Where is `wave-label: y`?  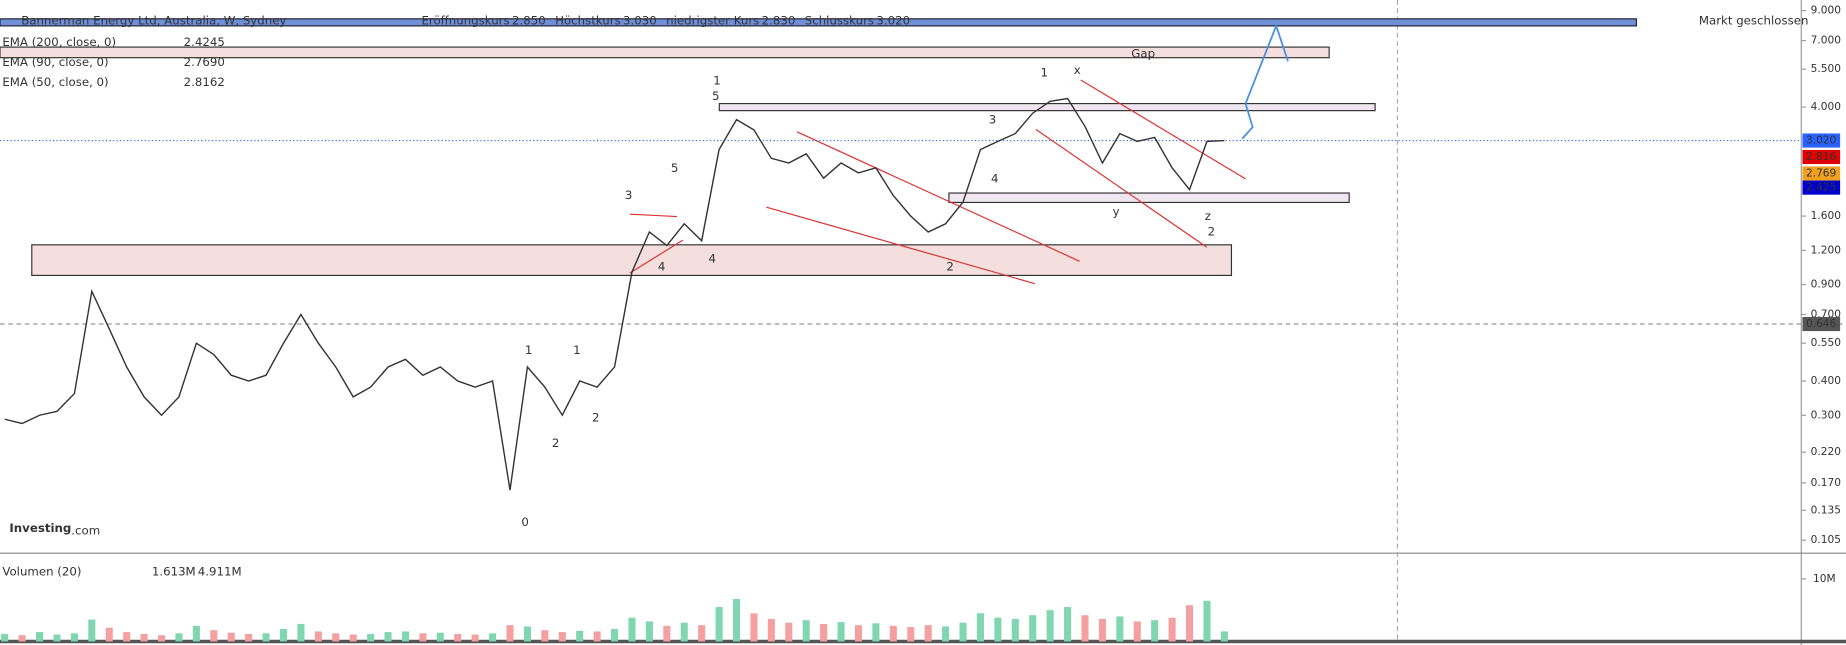 wave-label: y is located at coordinates (1116, 211).